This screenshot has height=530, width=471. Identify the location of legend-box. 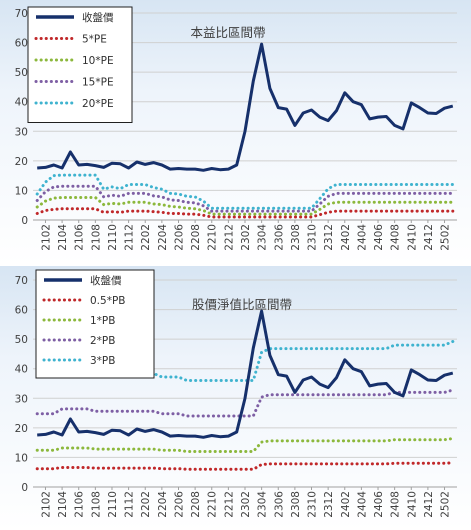
(80, 64).